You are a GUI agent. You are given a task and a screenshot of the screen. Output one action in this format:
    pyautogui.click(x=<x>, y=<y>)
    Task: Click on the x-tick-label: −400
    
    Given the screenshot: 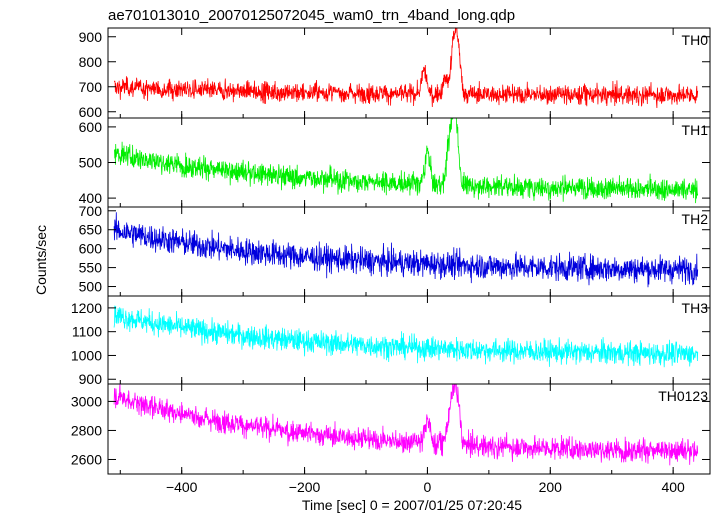 What is the action you would take?
    pyautogui.click(x=182, y=487)
    